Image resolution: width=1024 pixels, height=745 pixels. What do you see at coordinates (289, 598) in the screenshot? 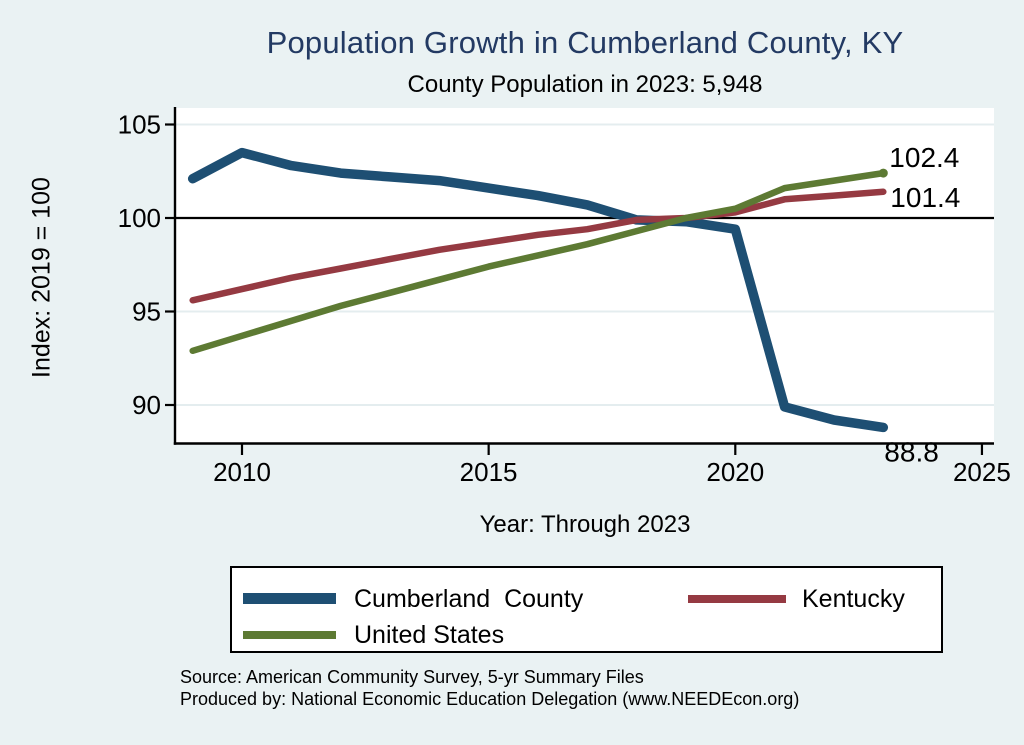
I see `legend-swatch-cumberland-county` at bounding box center [289, 598].